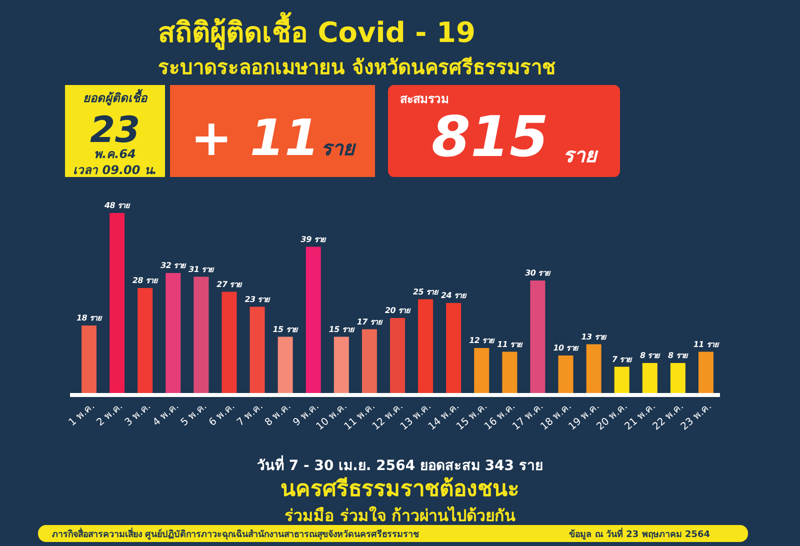  Describe the element at coordinates (145, 280) in the screenshot. I see `data-label: 28 ราย` at that location.